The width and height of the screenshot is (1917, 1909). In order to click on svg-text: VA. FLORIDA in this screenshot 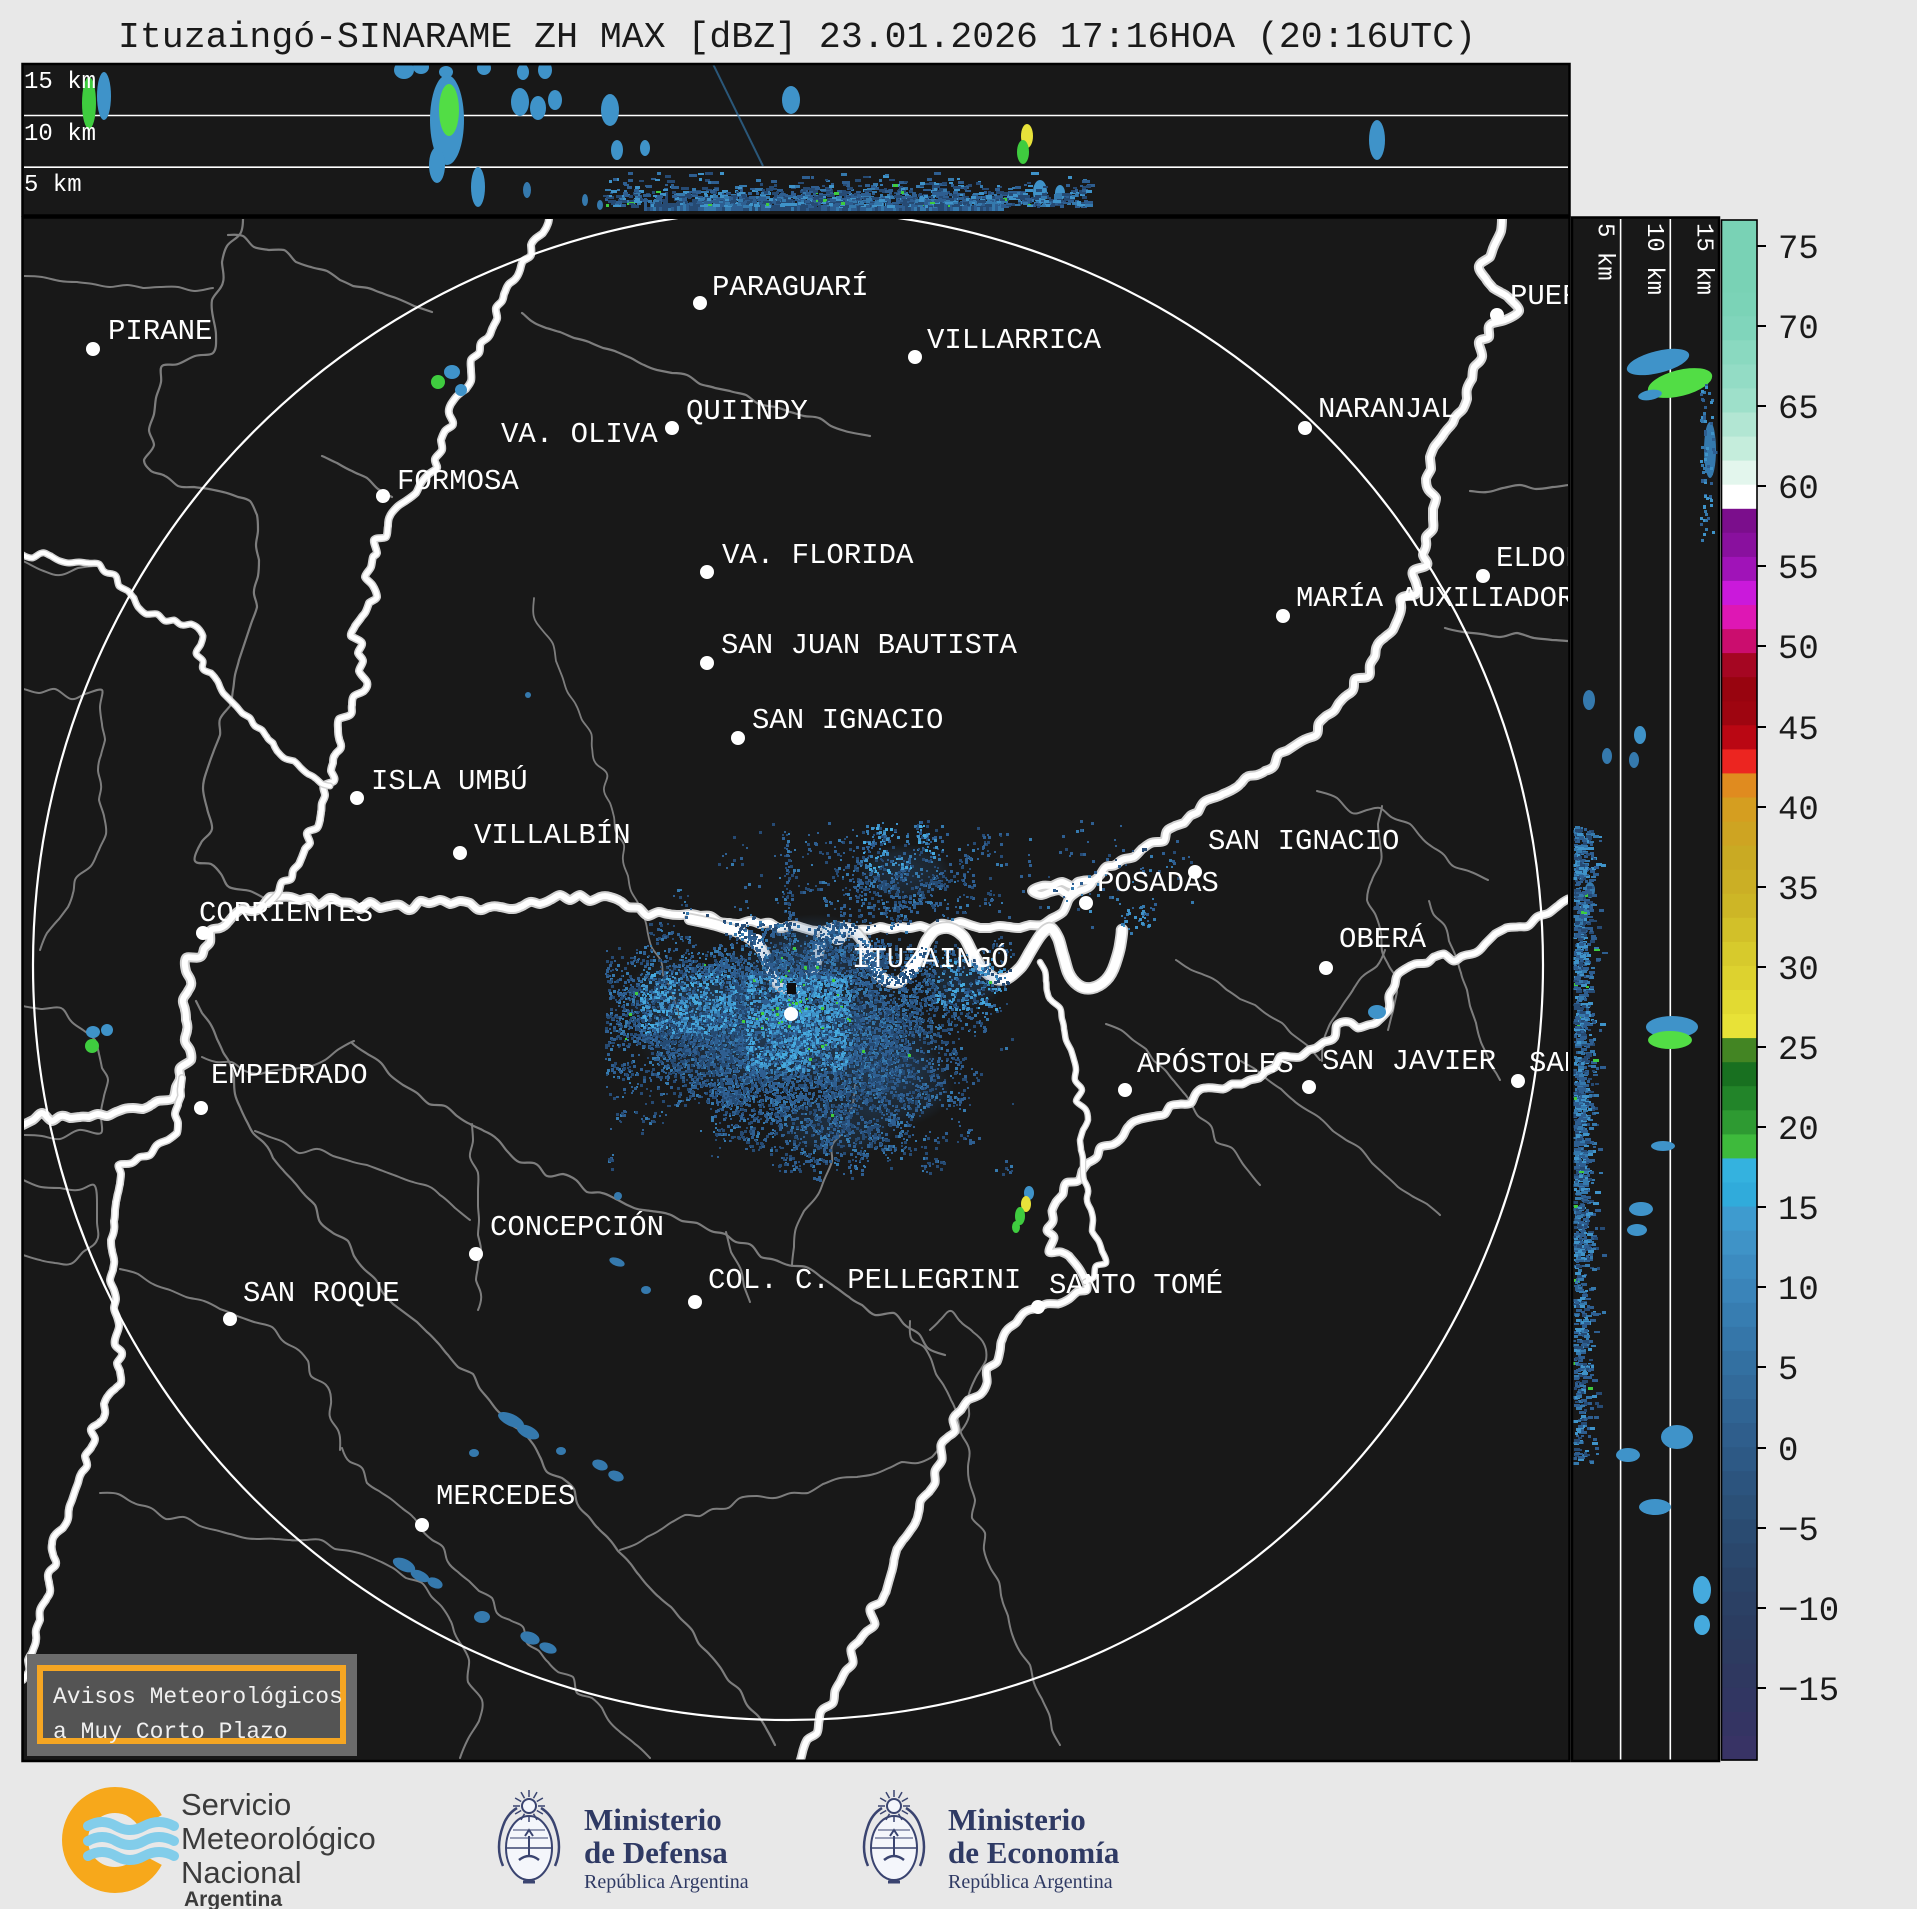, I will do `click(818, 555)`.